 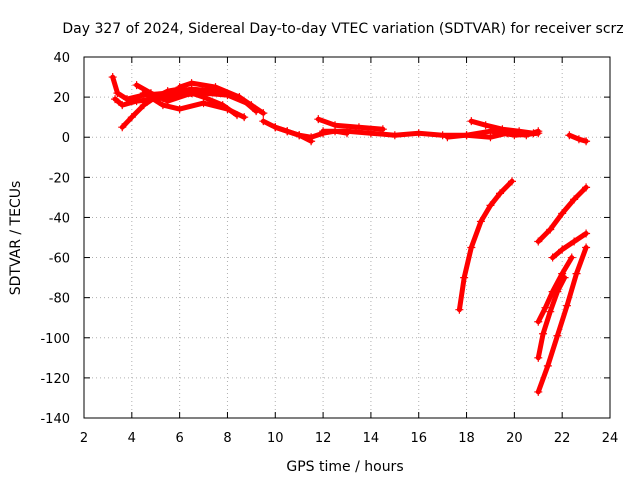 What do you see at coordinates (59, 299) in the screenshot?
I see `y-tick-label: -80` at bounding box center [59, 299].